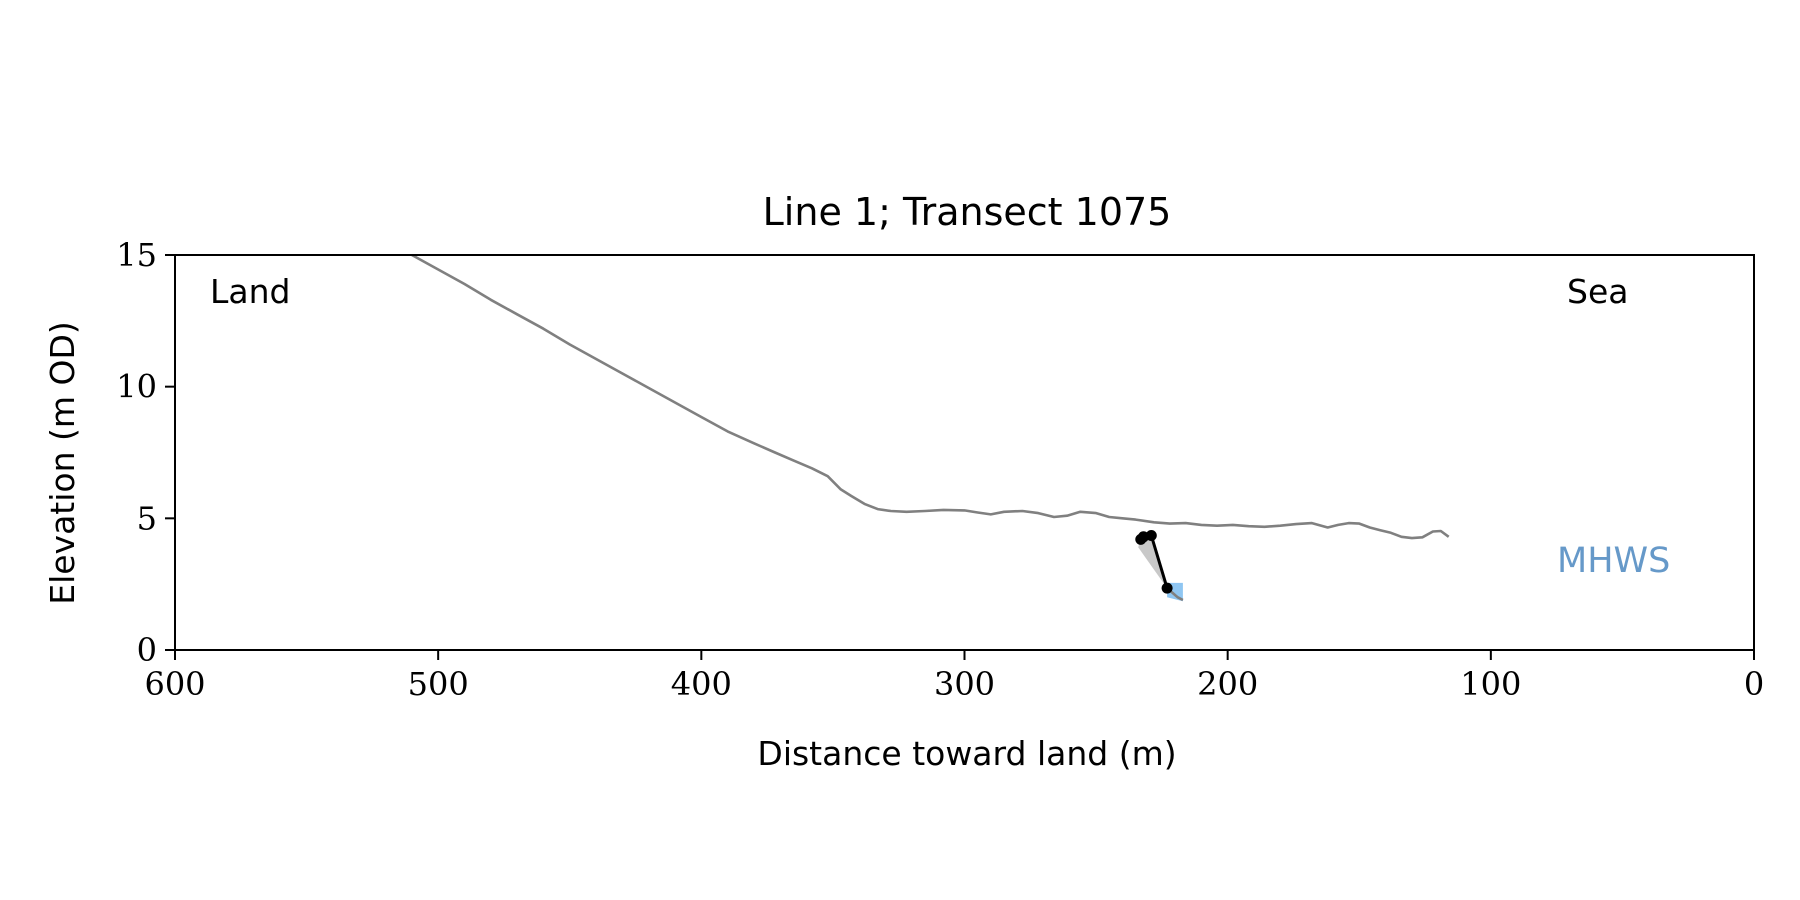 Image resolution: width=1800 pixels, height=900 pixels. Describe the element at coordinates (1153, 562) in the screenshot. I see `profile-shade` at that location.